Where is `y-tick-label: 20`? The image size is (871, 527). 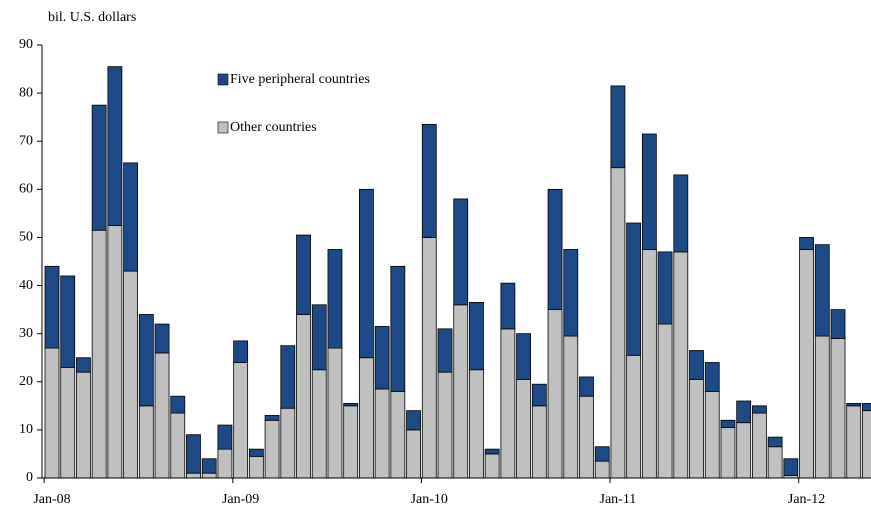
y-tick-label: 20 is located at coordinates (26, 381).